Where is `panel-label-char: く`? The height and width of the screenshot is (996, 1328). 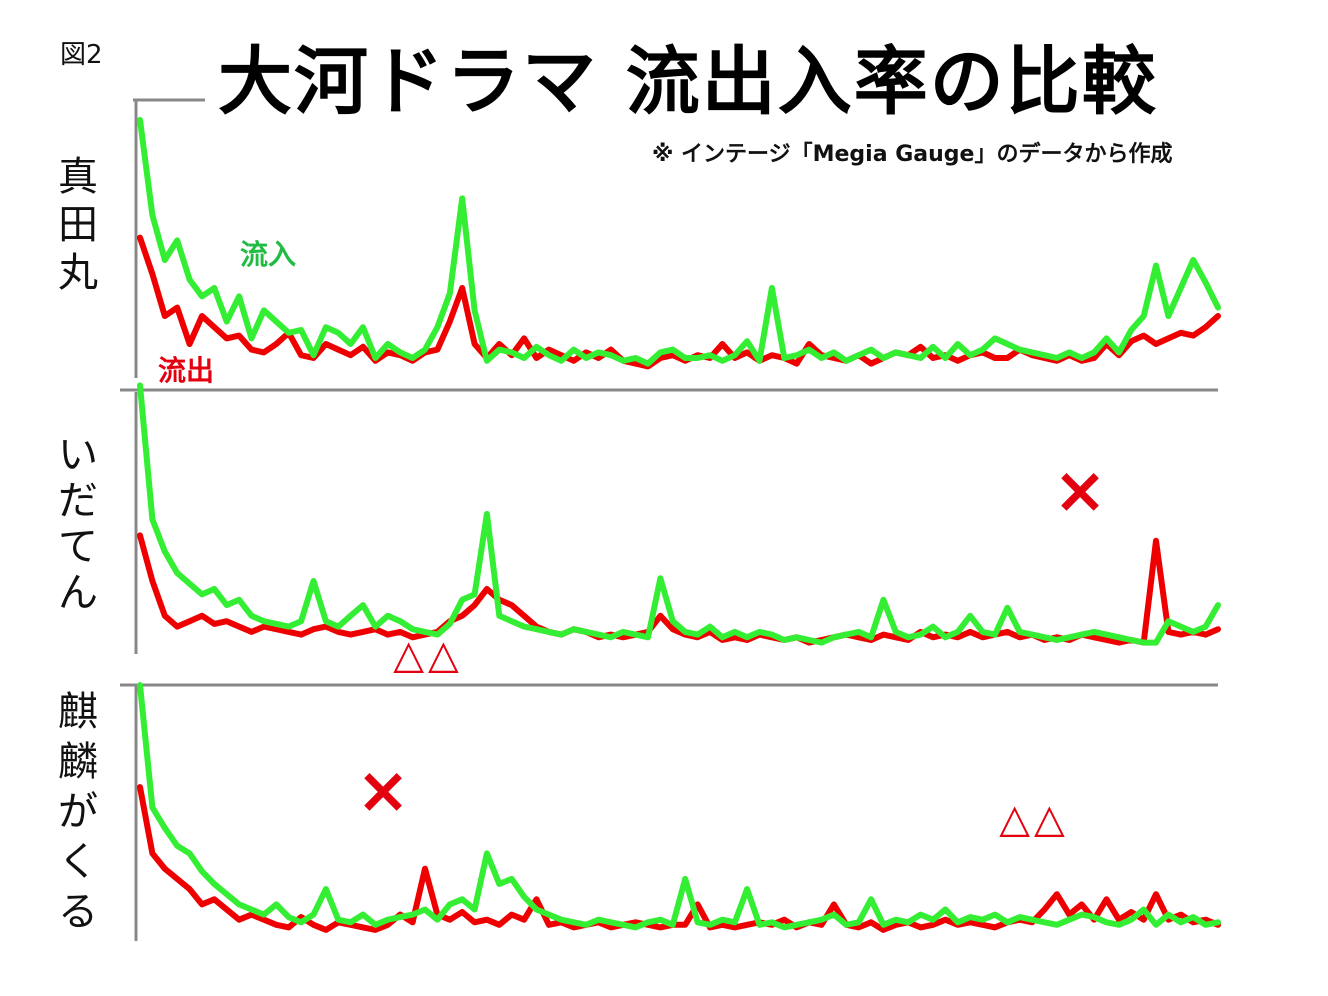
panel-label-char: く is located at coordinates (78, 862).